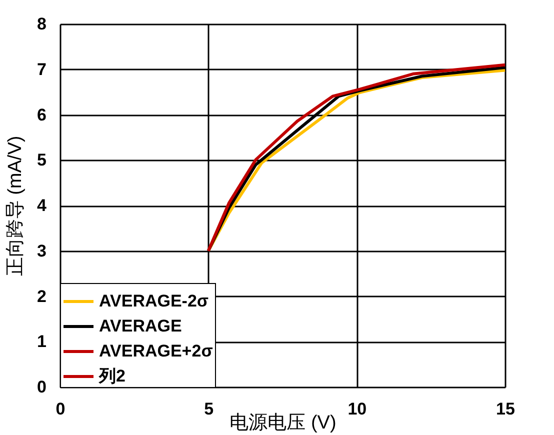 This screenshot has height=435, width=554. Describe the element at coordinates (41, 342) in the screenshot. I see `y-tick-label: 1` at that location.